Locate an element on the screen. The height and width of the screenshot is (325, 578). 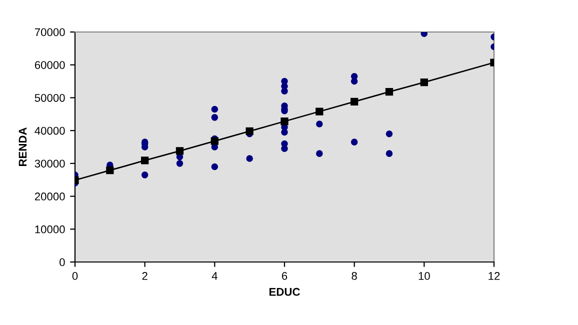
x-tick-label: 2 is located at coordinates (145, 276).